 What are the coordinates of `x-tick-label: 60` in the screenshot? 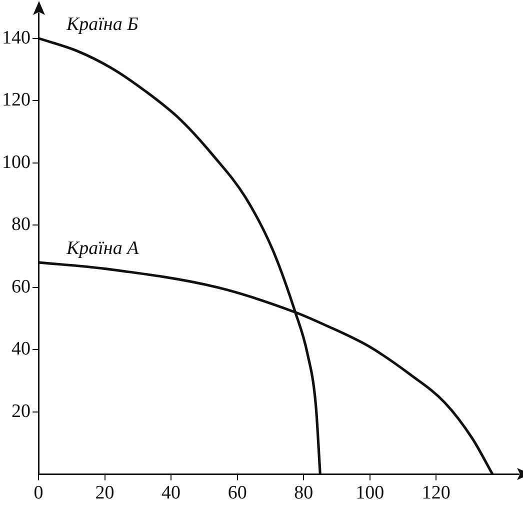 It's located at (237, 493).